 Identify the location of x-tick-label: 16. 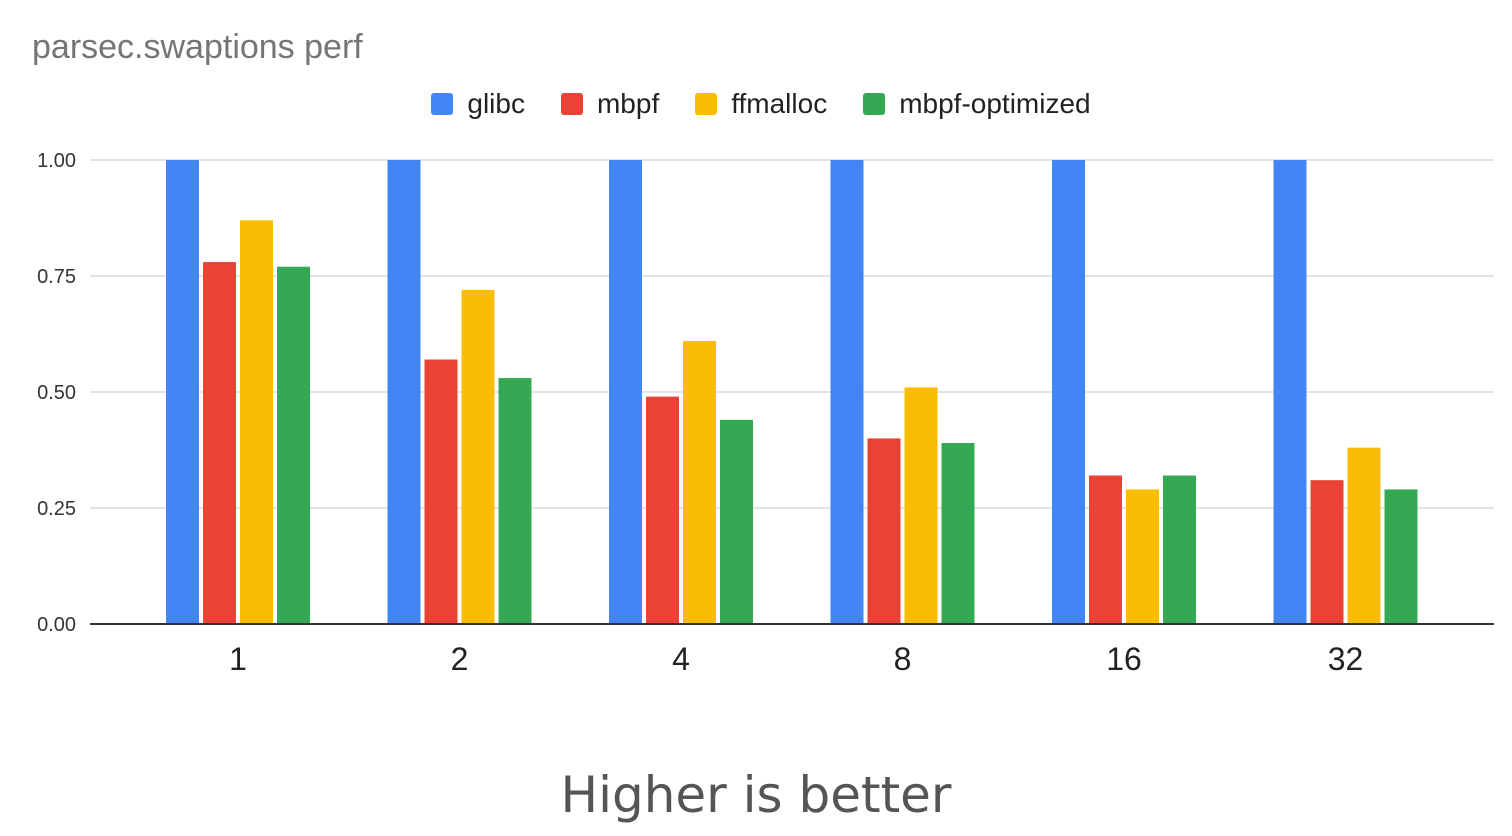
(1124, 659).